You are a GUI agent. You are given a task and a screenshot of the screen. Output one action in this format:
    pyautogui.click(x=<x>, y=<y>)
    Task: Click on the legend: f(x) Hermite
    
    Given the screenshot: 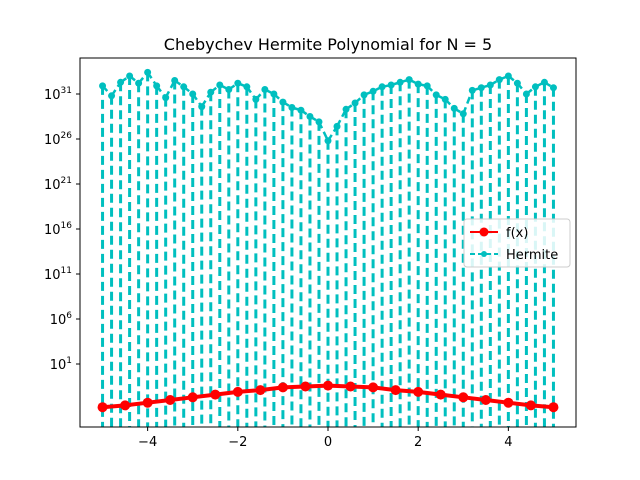 What is the action you would take?
    pyautogui.click(x=517, y=243)
    